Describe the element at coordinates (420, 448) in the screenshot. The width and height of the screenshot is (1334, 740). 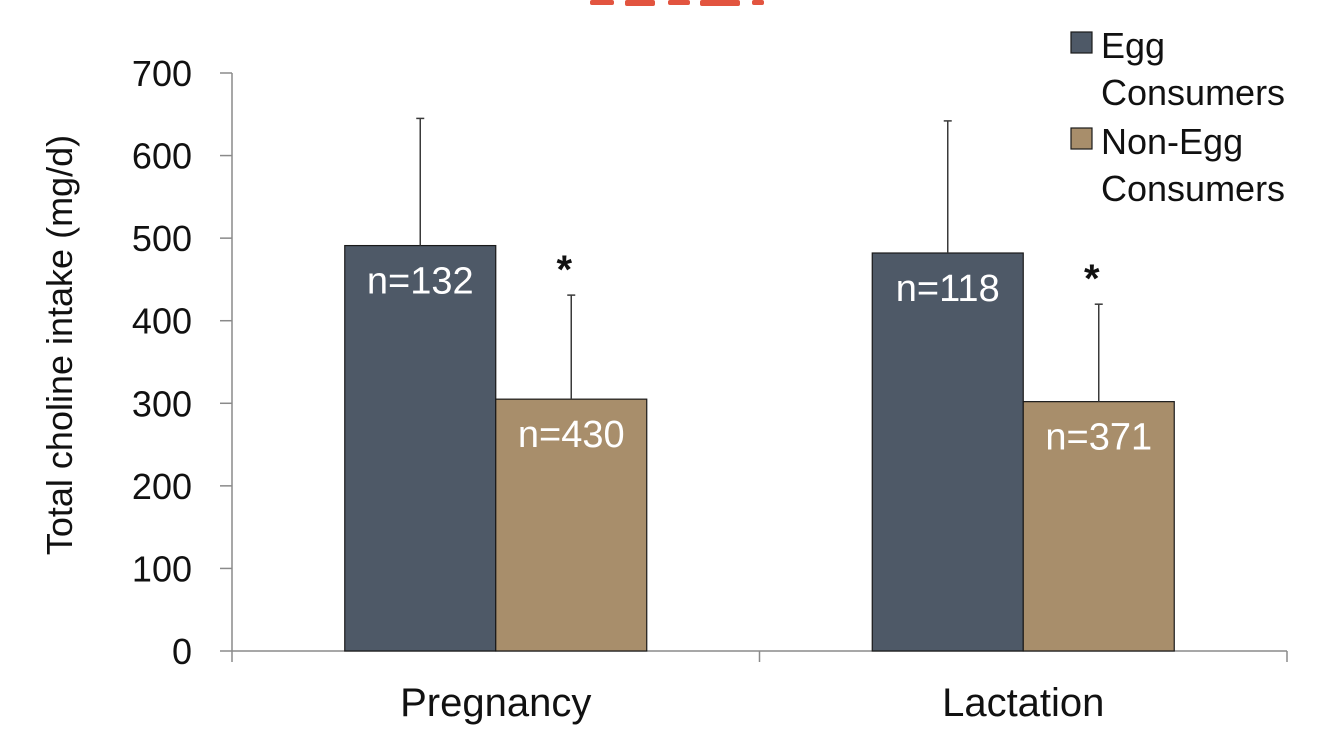
I see `bar-egg-pregnancy` at that location.